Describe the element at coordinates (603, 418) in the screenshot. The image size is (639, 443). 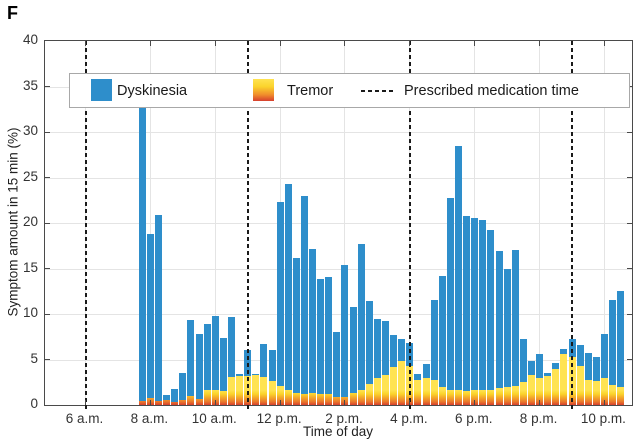
I see `x-tick-label: 10 p.m.` at that location.